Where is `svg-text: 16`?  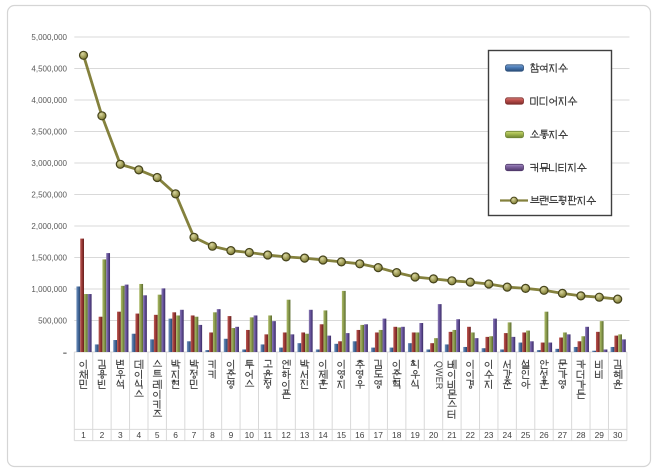 svg-text: 16 is located at coordinates (360, 435).